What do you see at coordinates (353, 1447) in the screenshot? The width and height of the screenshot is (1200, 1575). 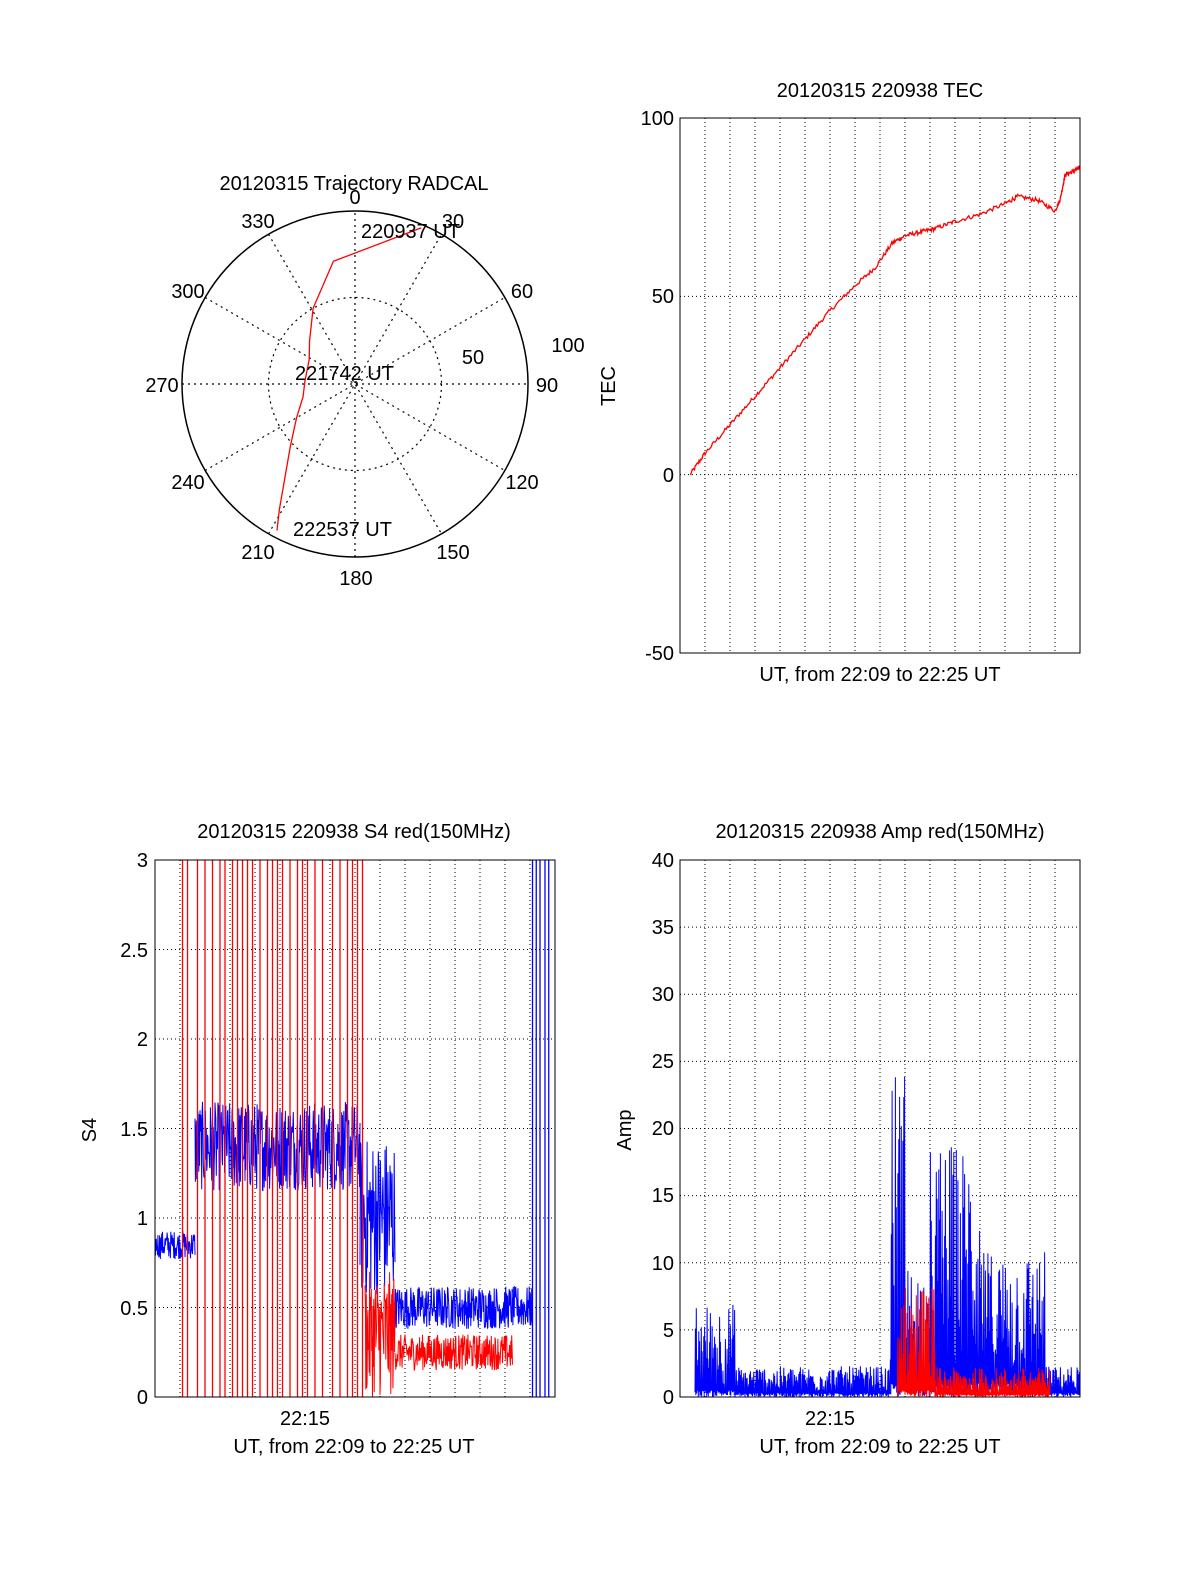 I see `s4-xlabel: UT, from 22:09 to 22:25 UT` at bounding box center [353, 1447].